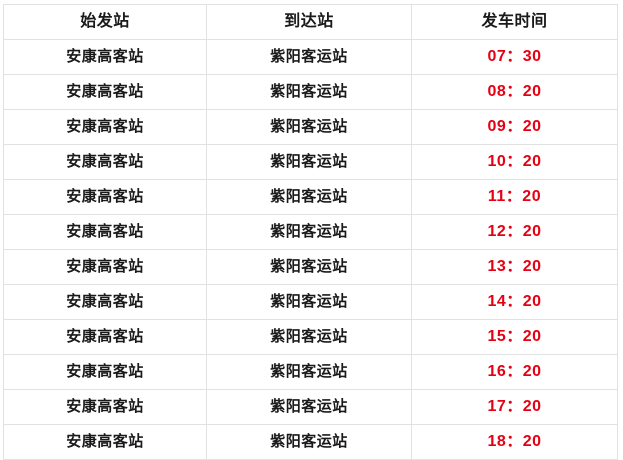 This screenshot has height=460, width=623. What do you see at coordinates (105, 22) in the screenshot?
I see `column-header-origin: 始发站` at bounding box center [105, 22].